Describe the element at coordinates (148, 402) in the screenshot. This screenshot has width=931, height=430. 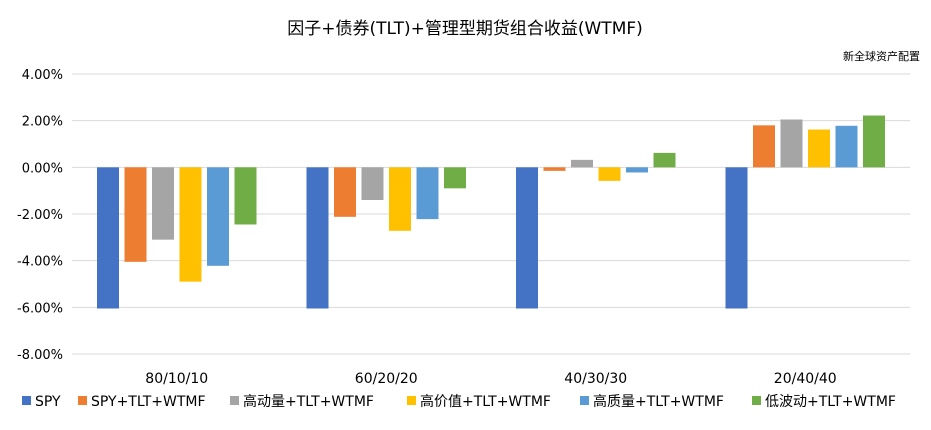
I see `legend-label: SPY+TLT+WTMF` at that location.